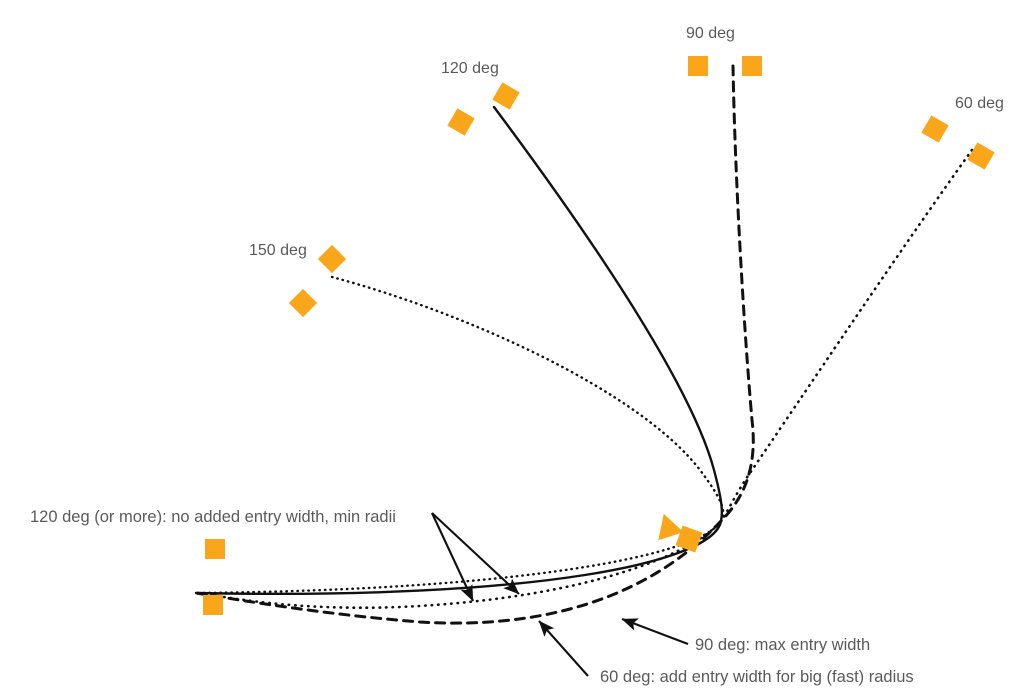 The width and height of the screenshot is (1023, 689). What do you see at coordinates (213, 605) in the screenshot?
I see `marker-square-m-exit-b` at bounding box center [213, 605].